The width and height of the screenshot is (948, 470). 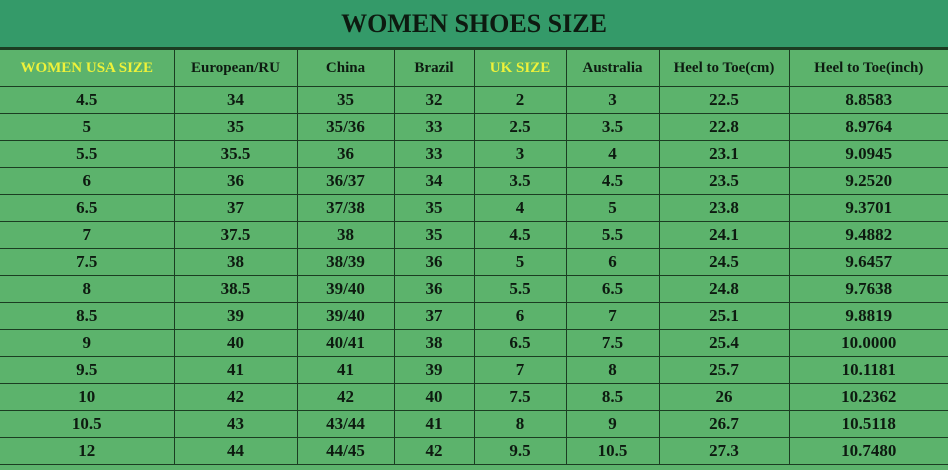 I want to click on table-cell: 9.6457, so click(x=868, y=262).